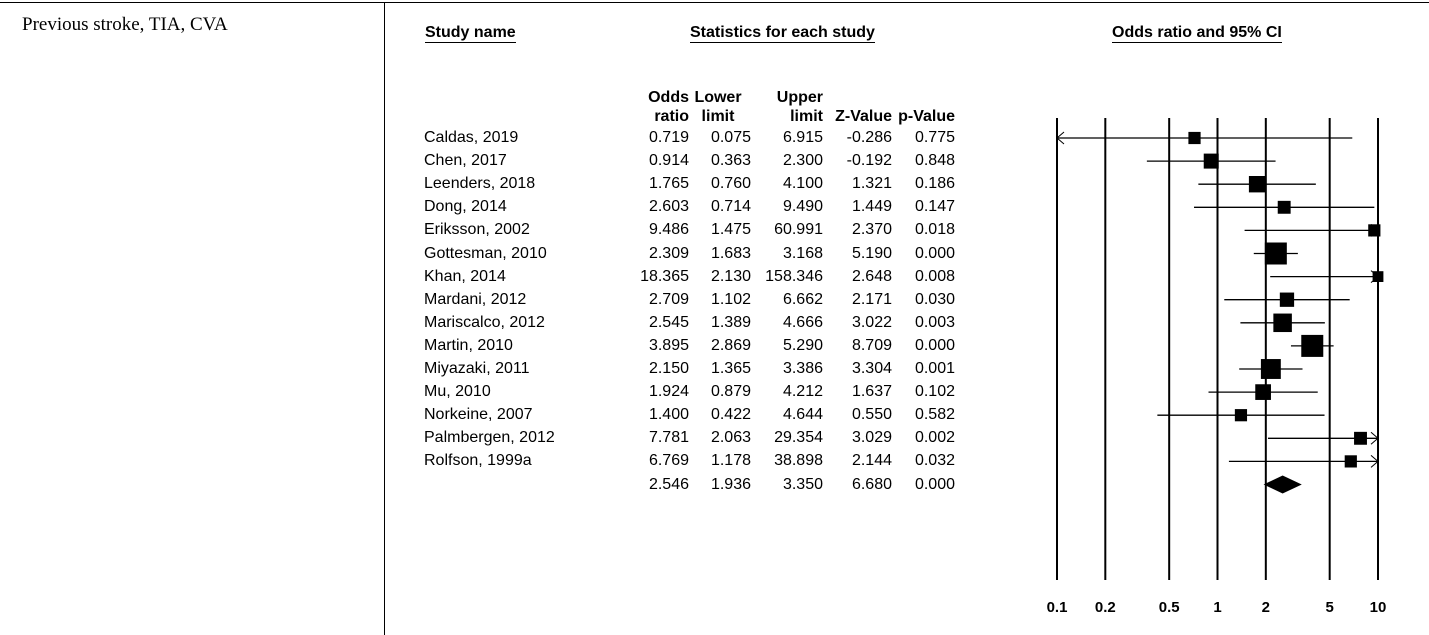 This screenshot has width=1429, height=635. I want to click on tick-label: 0.2, so click(1105, 607).